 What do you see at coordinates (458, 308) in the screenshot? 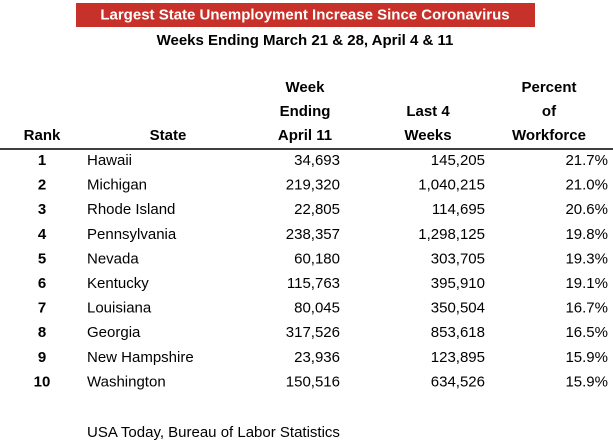
I see `table-cell: 350,504` at bounding box center [458, 308].